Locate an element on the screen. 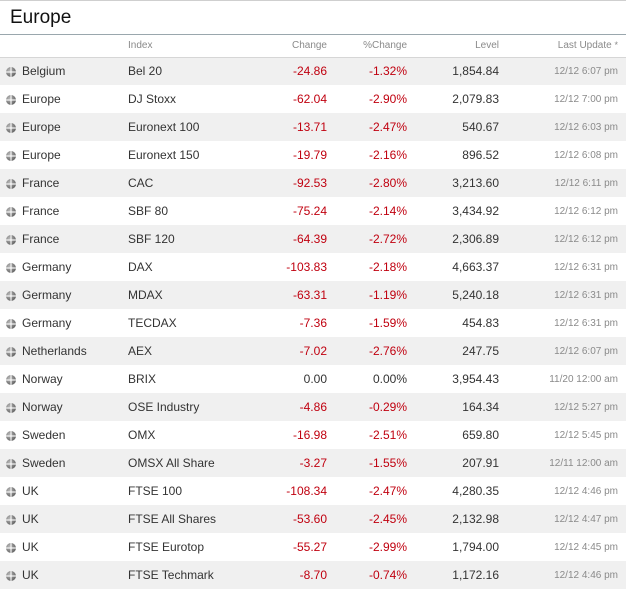  index-cell: CAC is located at coordinates (191, 183).